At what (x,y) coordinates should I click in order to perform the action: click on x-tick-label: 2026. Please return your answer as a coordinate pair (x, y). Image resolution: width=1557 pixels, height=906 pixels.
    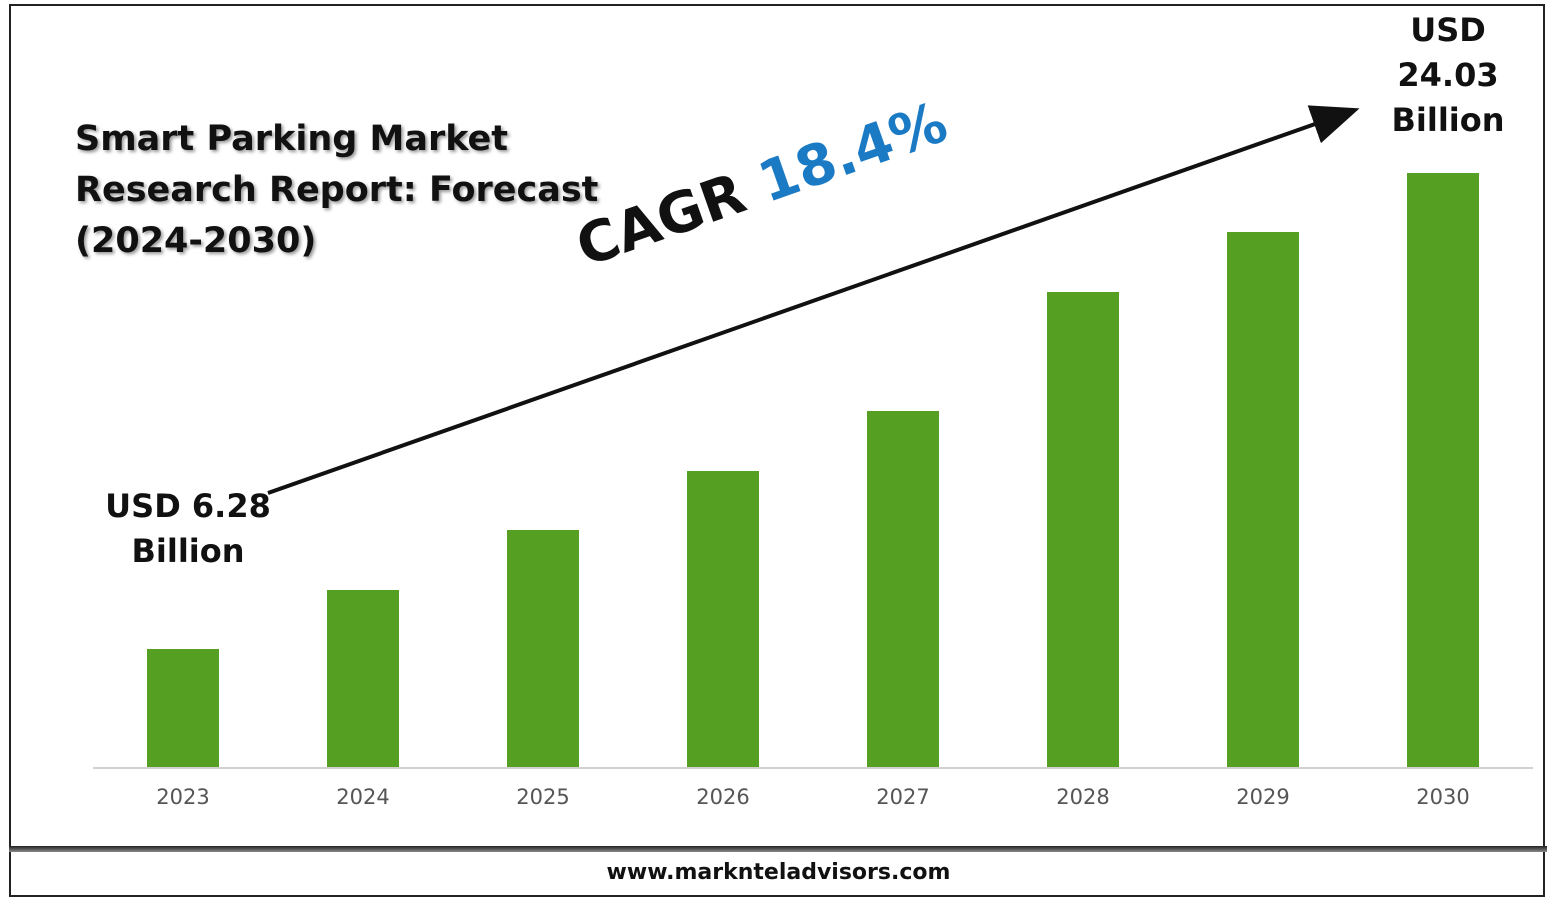
    Looking at the image, I should click on (723, 797).